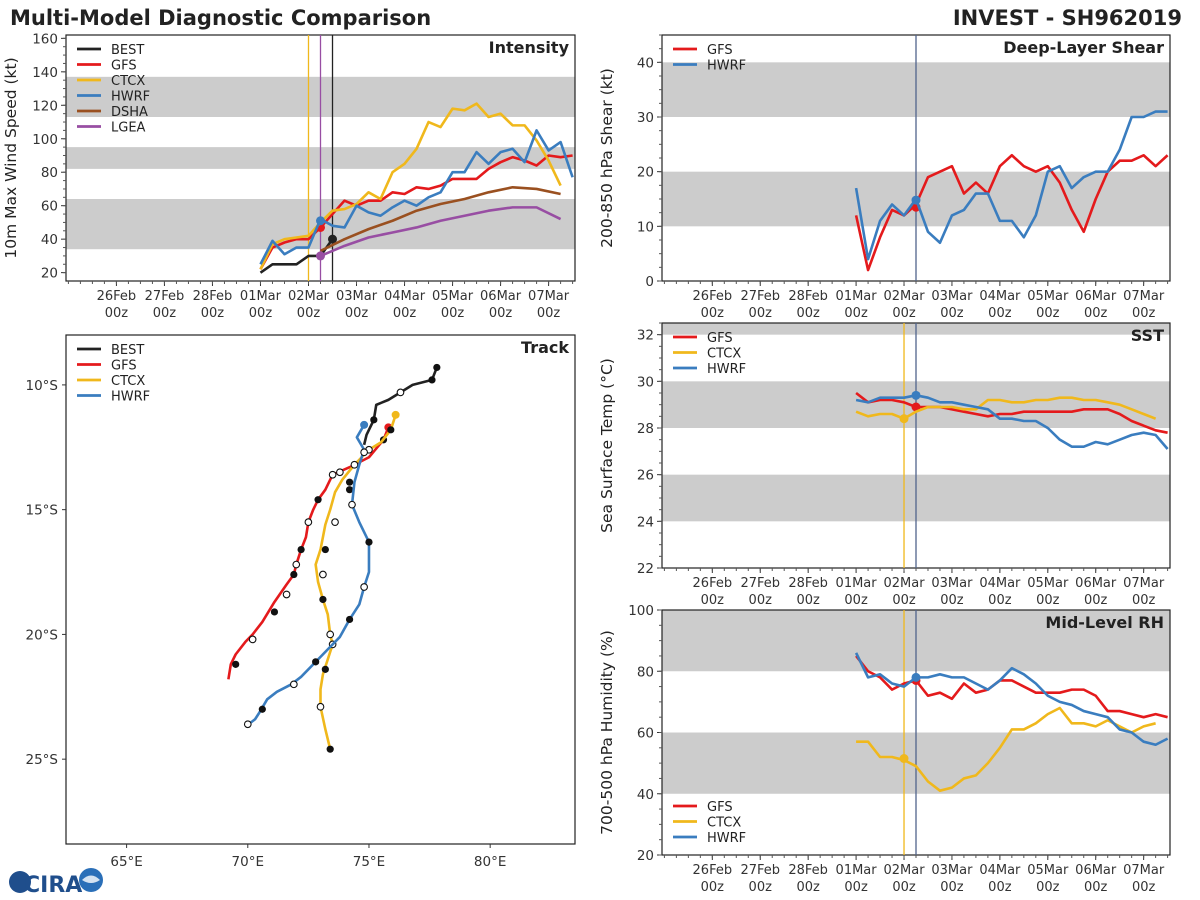 Image resolution: width=1200 pixels, height=900 pixels. Describe the element at coordinates (432, 380) in the screenshot. I see `track-point-best` at that location.